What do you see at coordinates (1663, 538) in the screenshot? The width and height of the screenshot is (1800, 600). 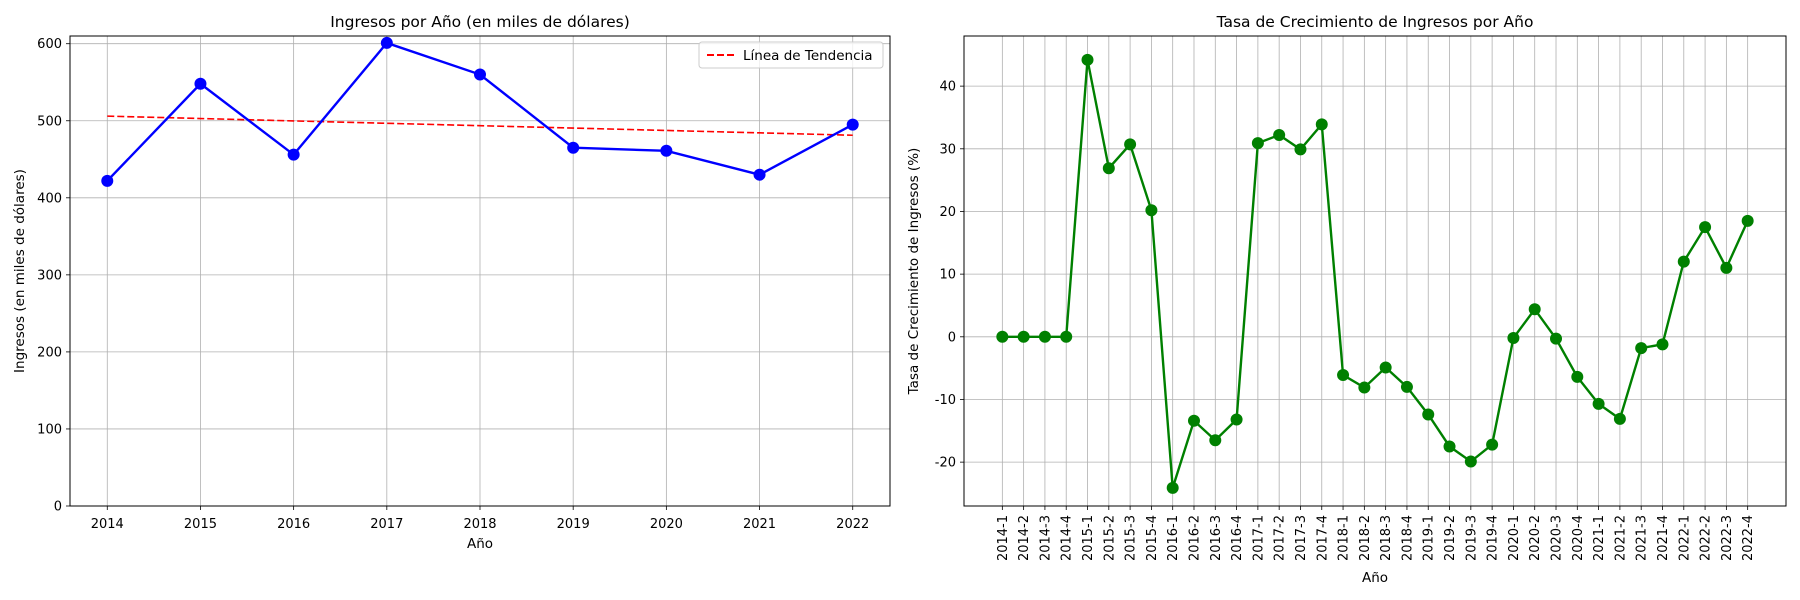 I see `x-tick-label: 2021-4` at bounding box center [1663, 538].